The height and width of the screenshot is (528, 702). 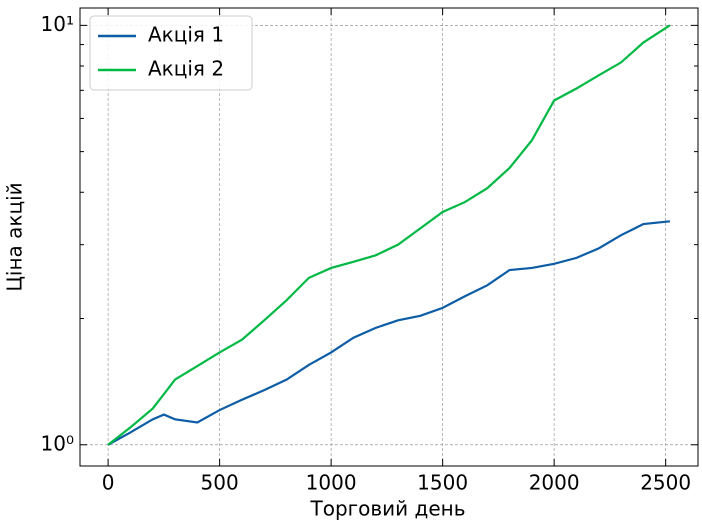 What do you see at coordinates (331, 483) in the screenshot?
I see `x-tick-label: 1000` at bounding box center [331, 483].